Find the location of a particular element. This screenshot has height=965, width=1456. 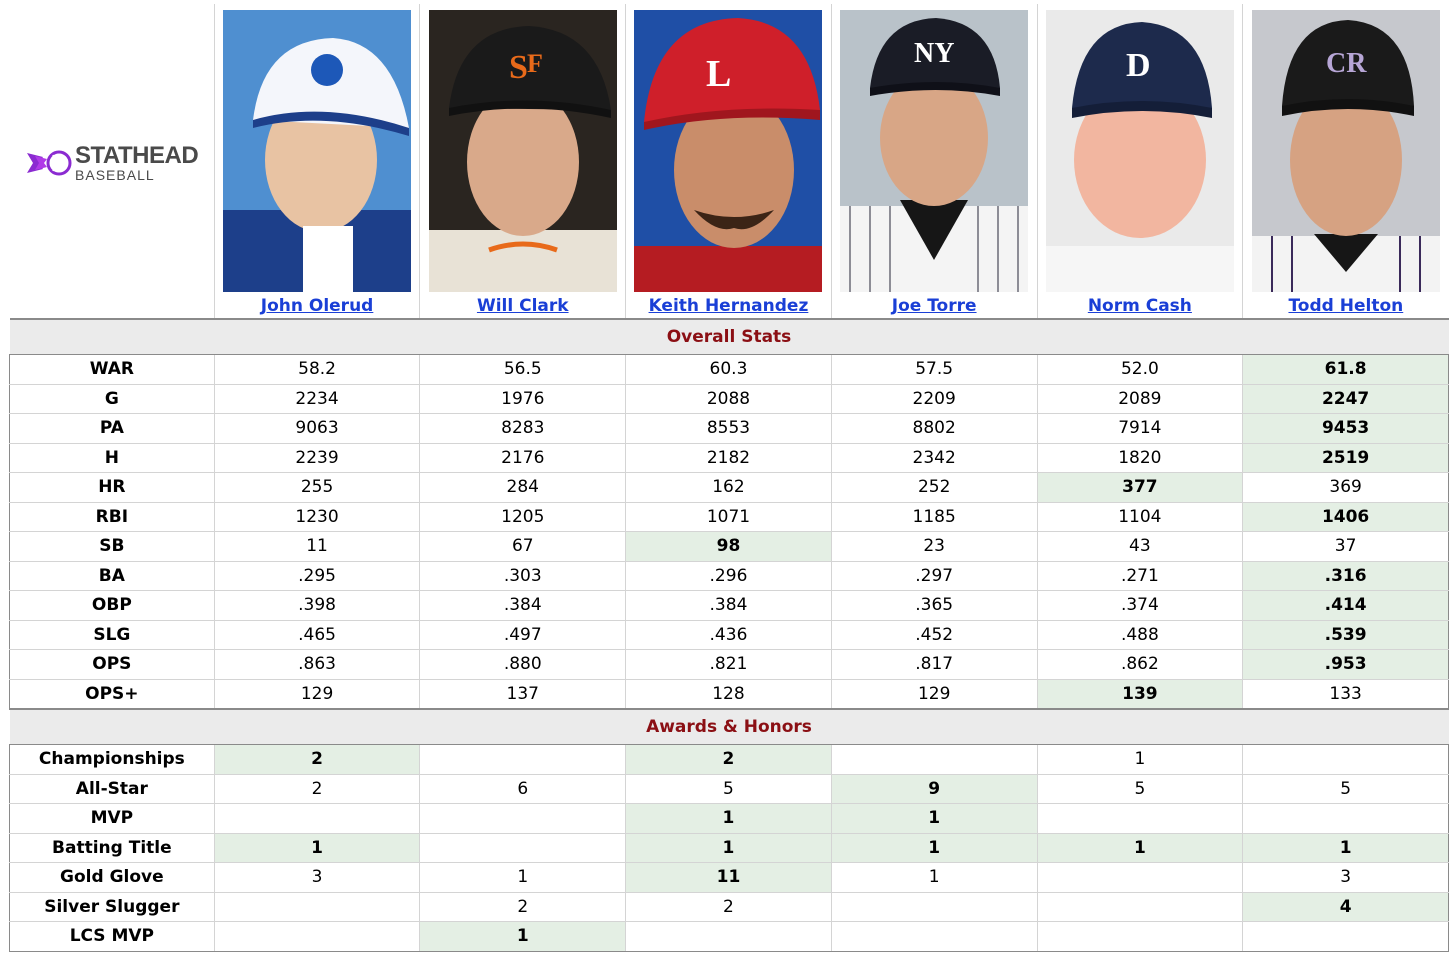

stat-value-cell: .817 is located at coordinates (934, 664).